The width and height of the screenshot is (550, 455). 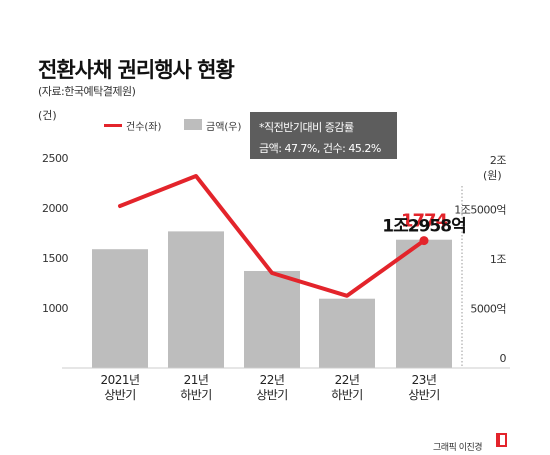 I want to click on count-line-last-point, so click(x=424, y=241).